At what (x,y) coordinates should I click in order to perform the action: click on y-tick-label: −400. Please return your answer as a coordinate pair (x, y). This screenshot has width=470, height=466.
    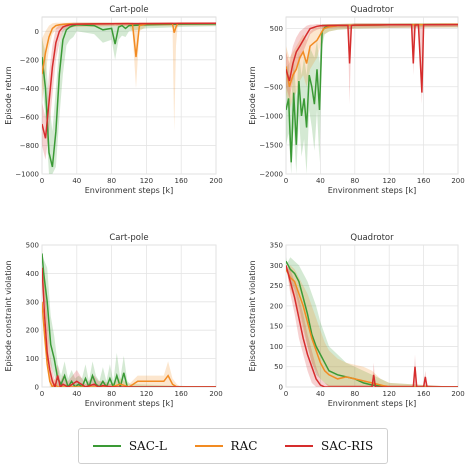
    Looking at the image, I should click on (29, 89).